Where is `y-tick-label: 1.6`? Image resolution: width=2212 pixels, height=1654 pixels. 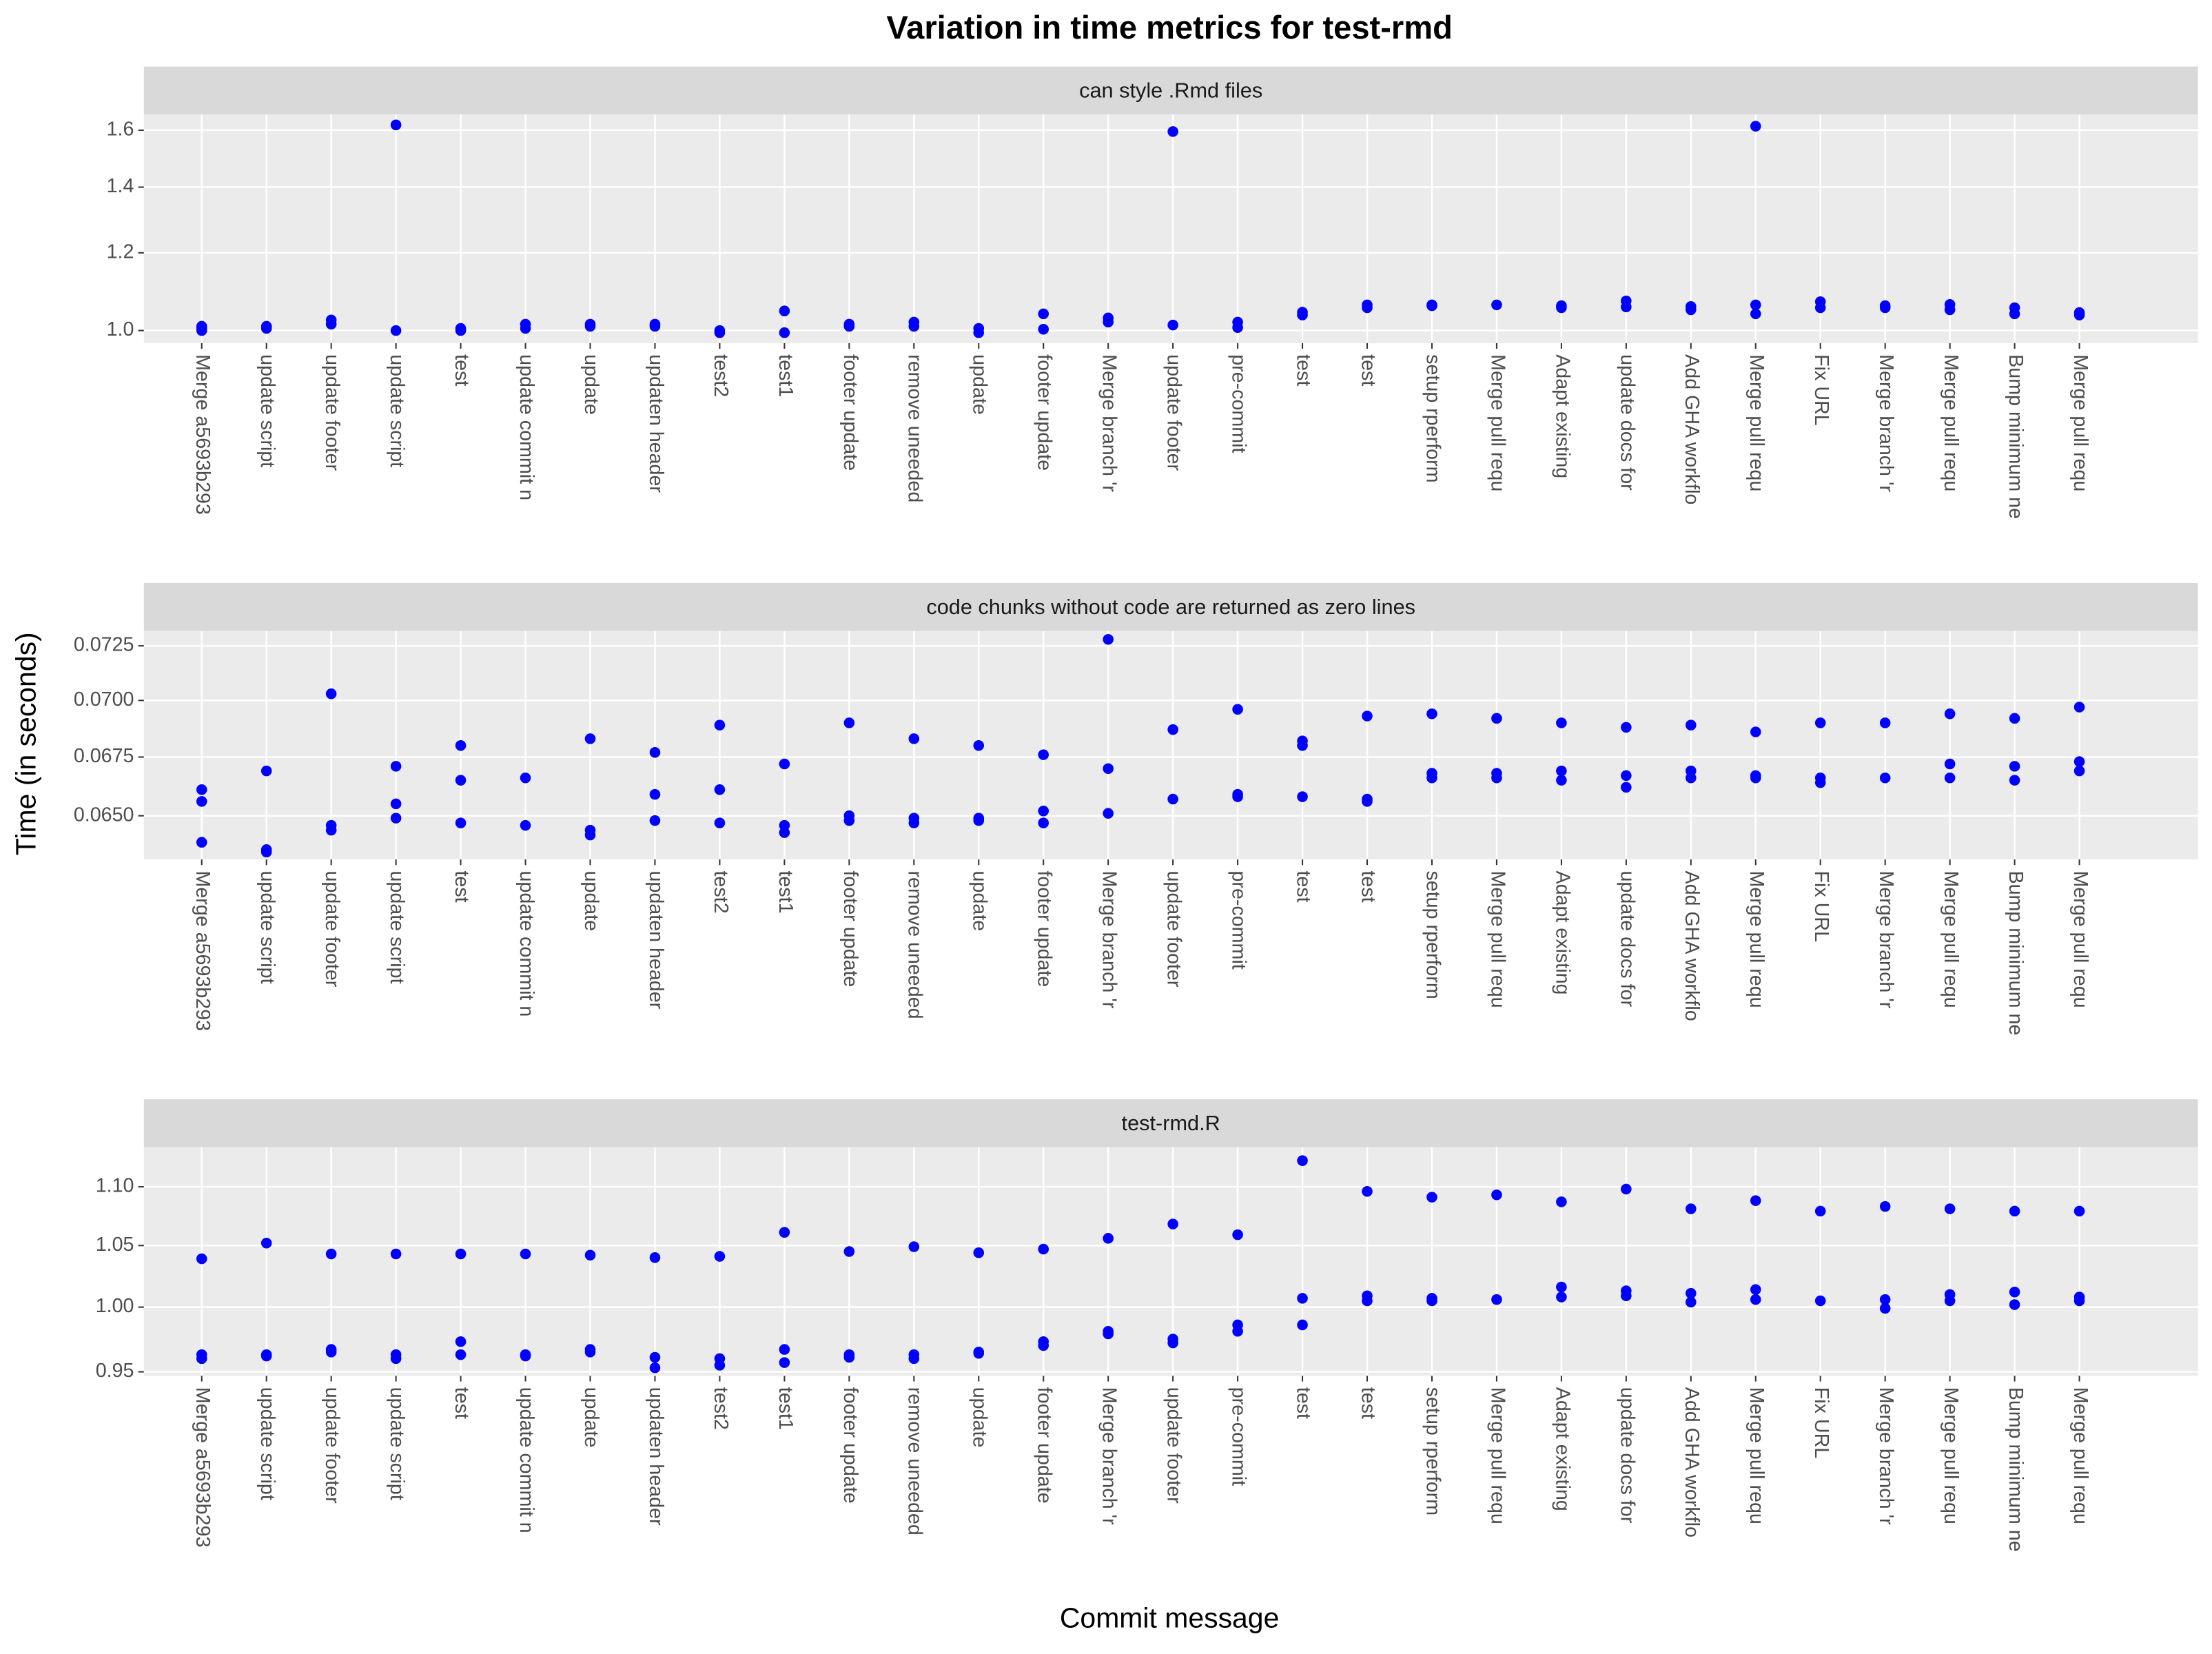
y-tick-label: 1.6 is located at coordinates (120, 130).